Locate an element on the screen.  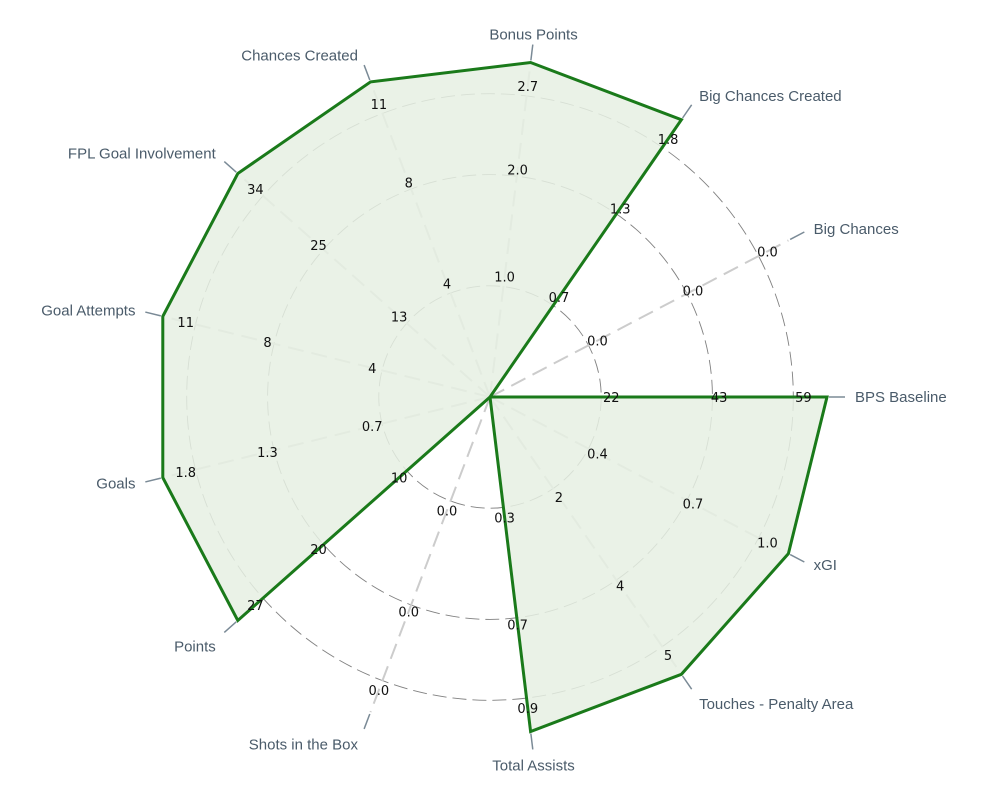
axis-label-11: Big Chances Created is located at coordinates (770, 96).